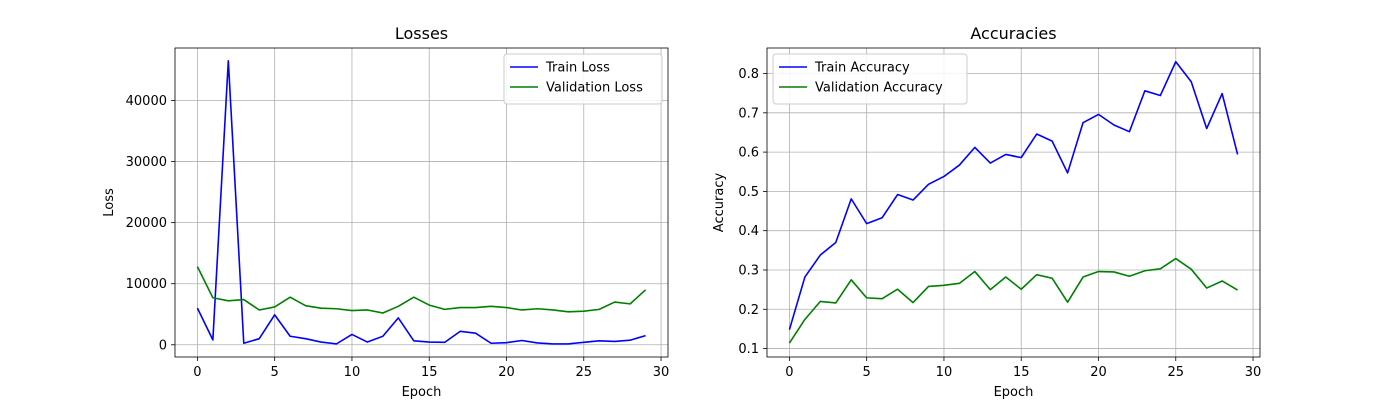  What do you see at coordinates (146, 101) in the screenshot?
I see `y-tick-label: 40000` at bounding box center [146, 101].